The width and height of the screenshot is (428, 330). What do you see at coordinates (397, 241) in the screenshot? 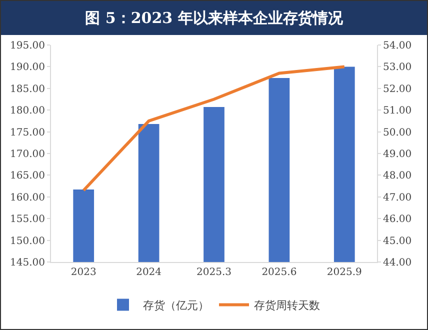
I see `y2-tick-label: 45.00` at bounding box center [397, 241].